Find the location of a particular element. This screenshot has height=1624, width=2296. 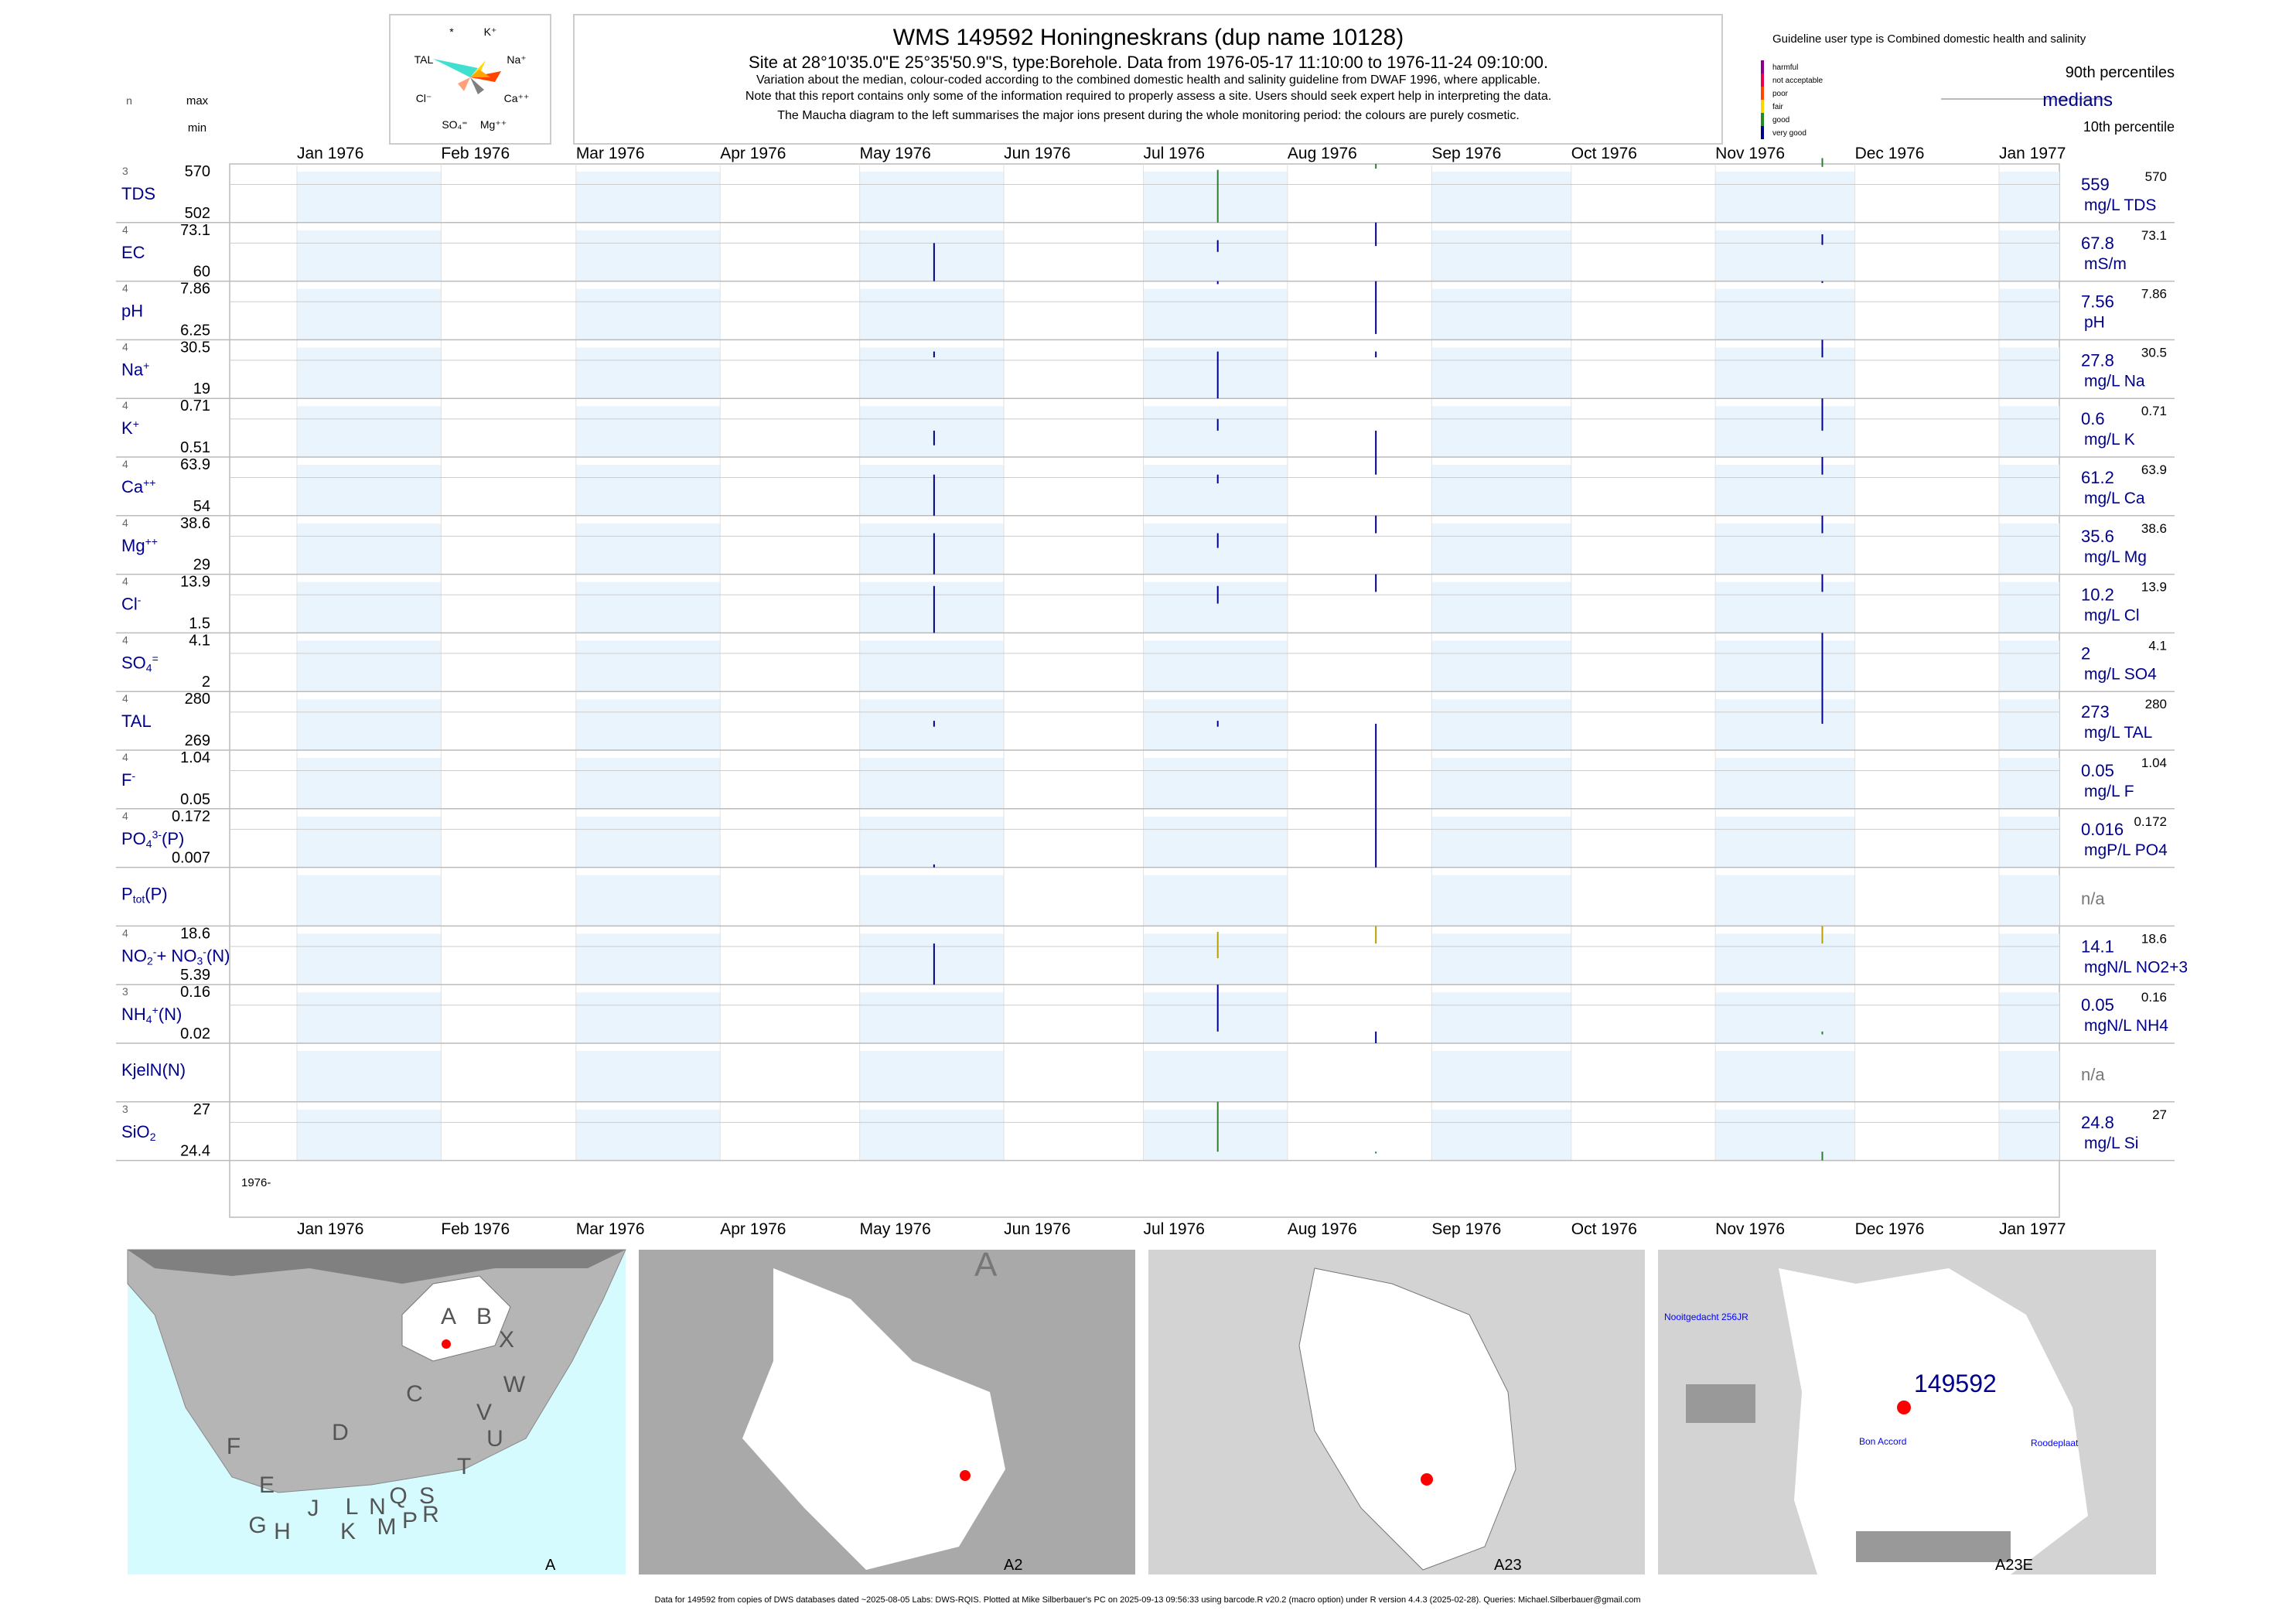

row-unit: mgN/L NH4 is located at coordinates (2126, 1026).